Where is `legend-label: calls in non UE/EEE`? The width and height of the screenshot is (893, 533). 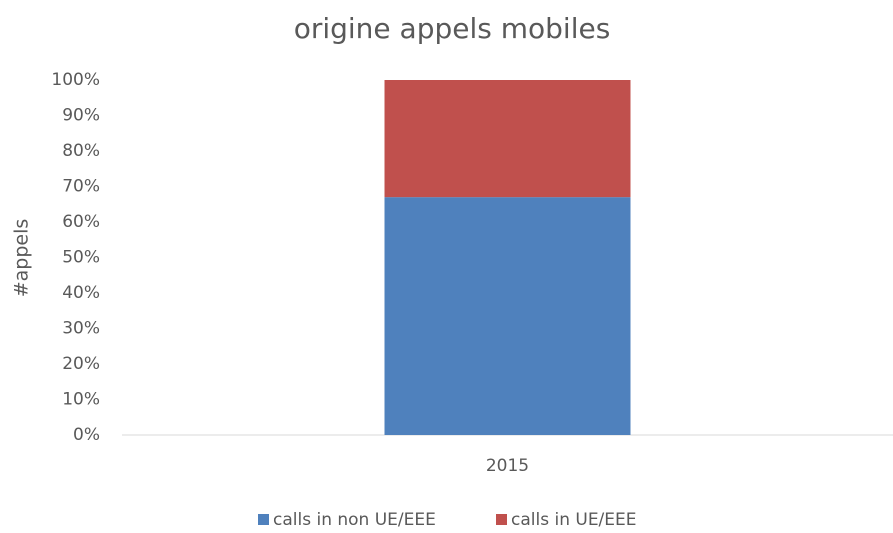
legend-label: calls in non UE/EEE is located at coordinates (354, 520).